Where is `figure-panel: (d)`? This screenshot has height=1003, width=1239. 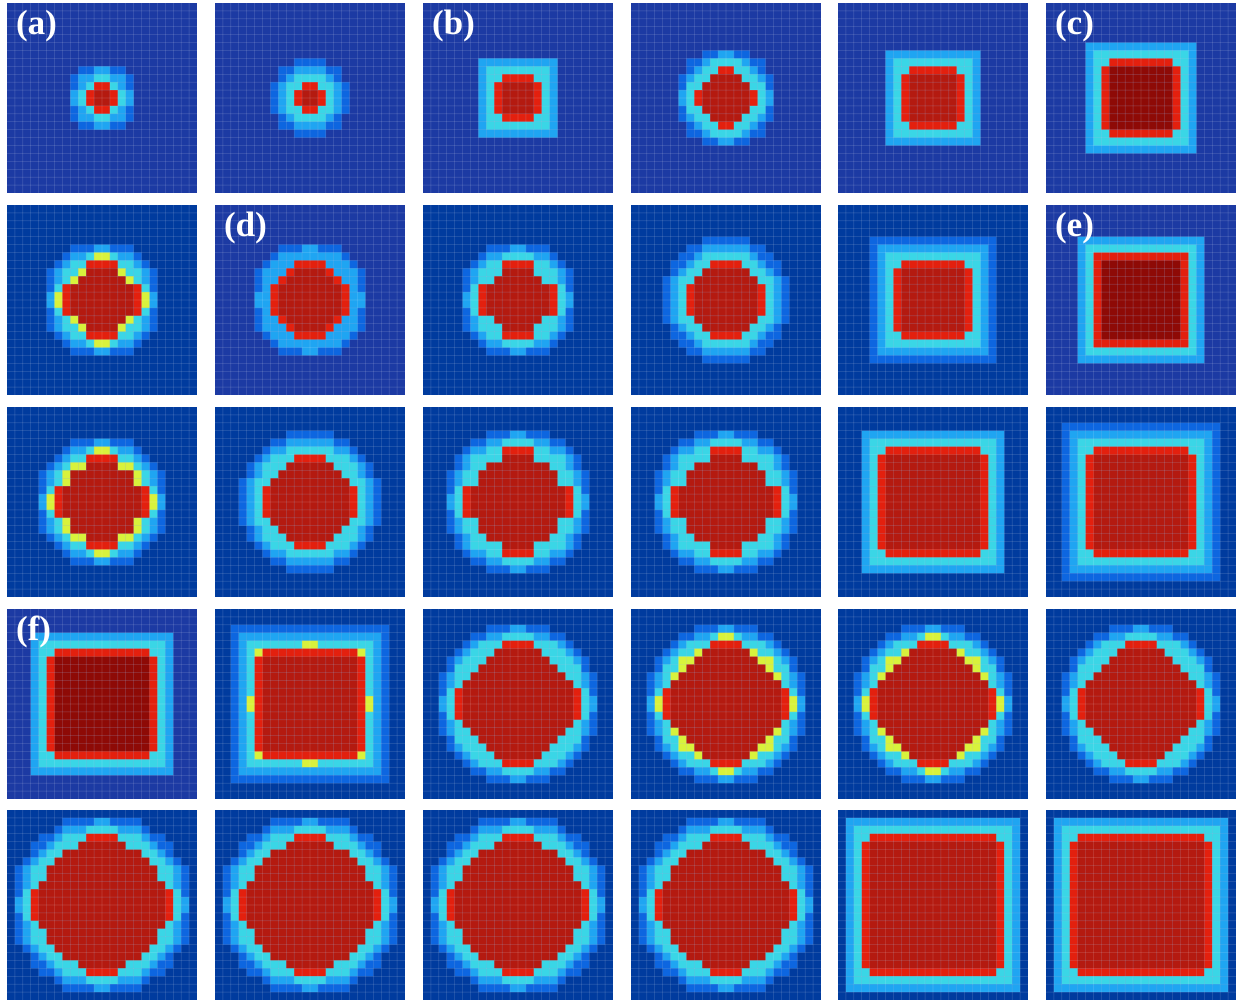
figure-panel: (d) is located at coordinates (310, 300).